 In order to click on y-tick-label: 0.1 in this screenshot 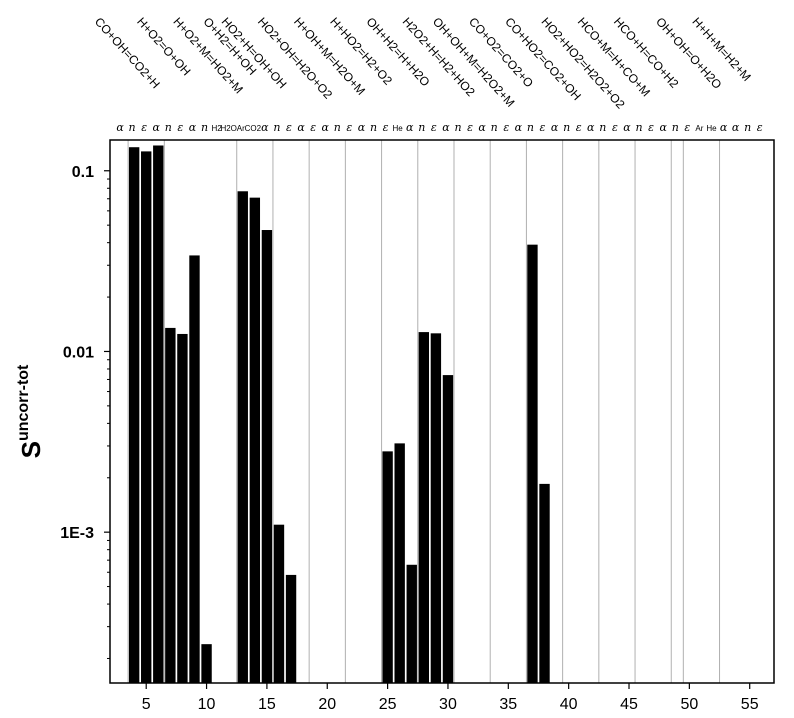, I will do `click(83, 172)`.